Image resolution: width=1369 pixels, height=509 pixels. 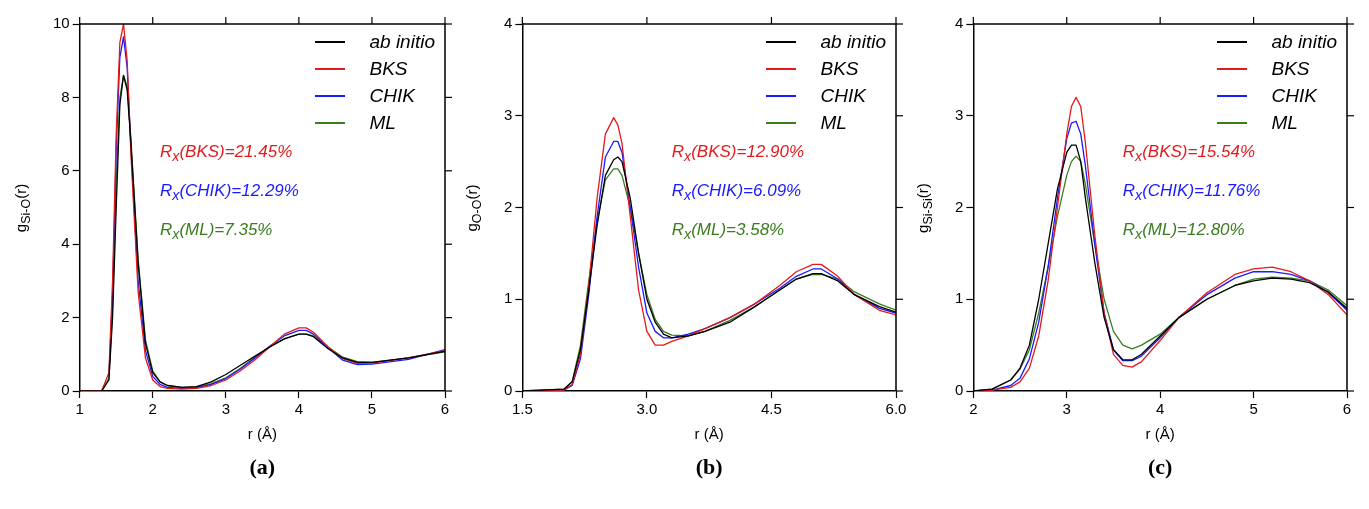 I want to click on annotation: R$_{x}$(CHIK)=12.29%, so click(x=229, y=192).